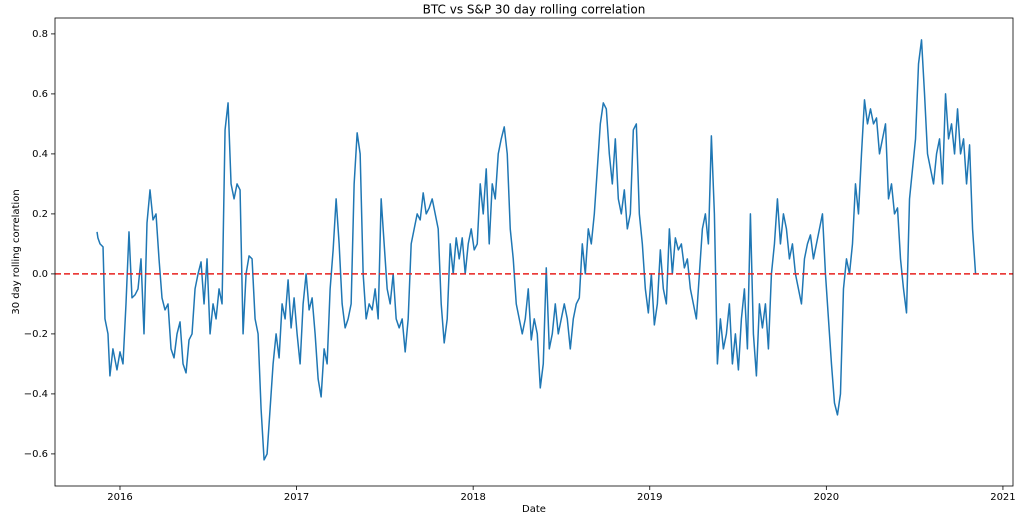  What do you see at coordinates (40, 154) in the screenshot?
I see `y-tick-label: 0.4` at bounding box center [40, 154].